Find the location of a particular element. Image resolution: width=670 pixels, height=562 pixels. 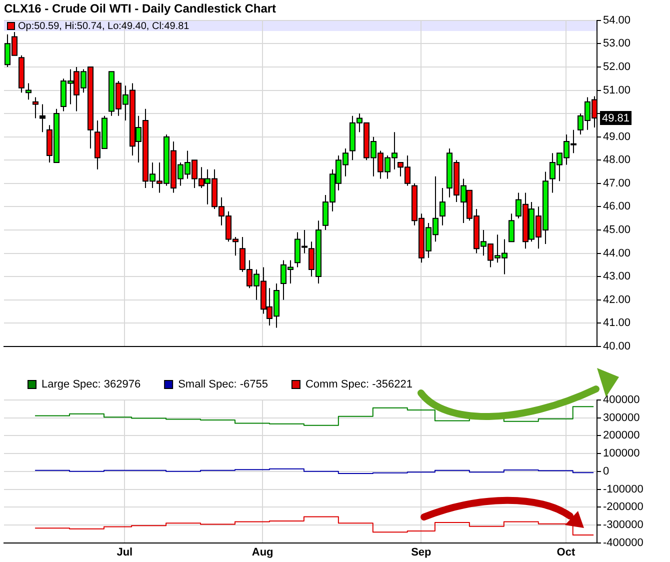

y-tick-label: -200000 is located at coordinates (623, 507).